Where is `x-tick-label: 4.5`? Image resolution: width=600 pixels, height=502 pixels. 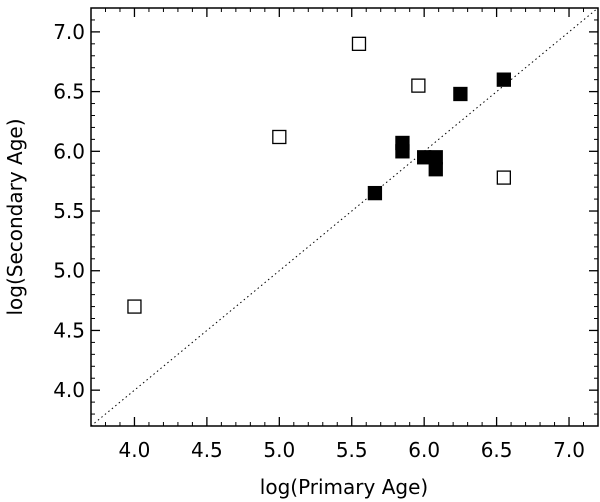
x-tick-label: 4.5 is located at coordinates (207, 450).